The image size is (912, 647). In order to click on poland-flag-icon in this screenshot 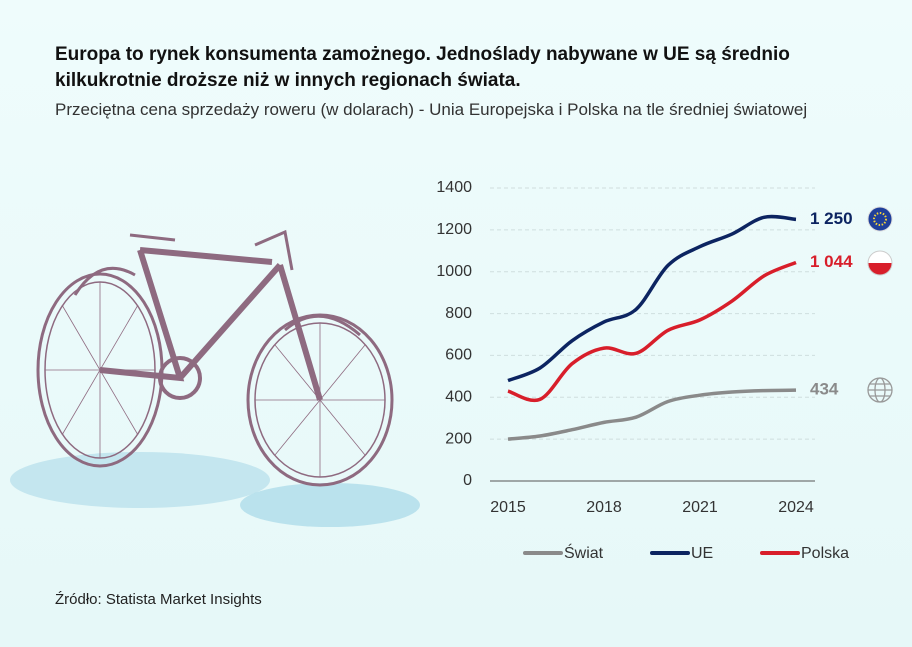, I will do `click(880, 263)`.